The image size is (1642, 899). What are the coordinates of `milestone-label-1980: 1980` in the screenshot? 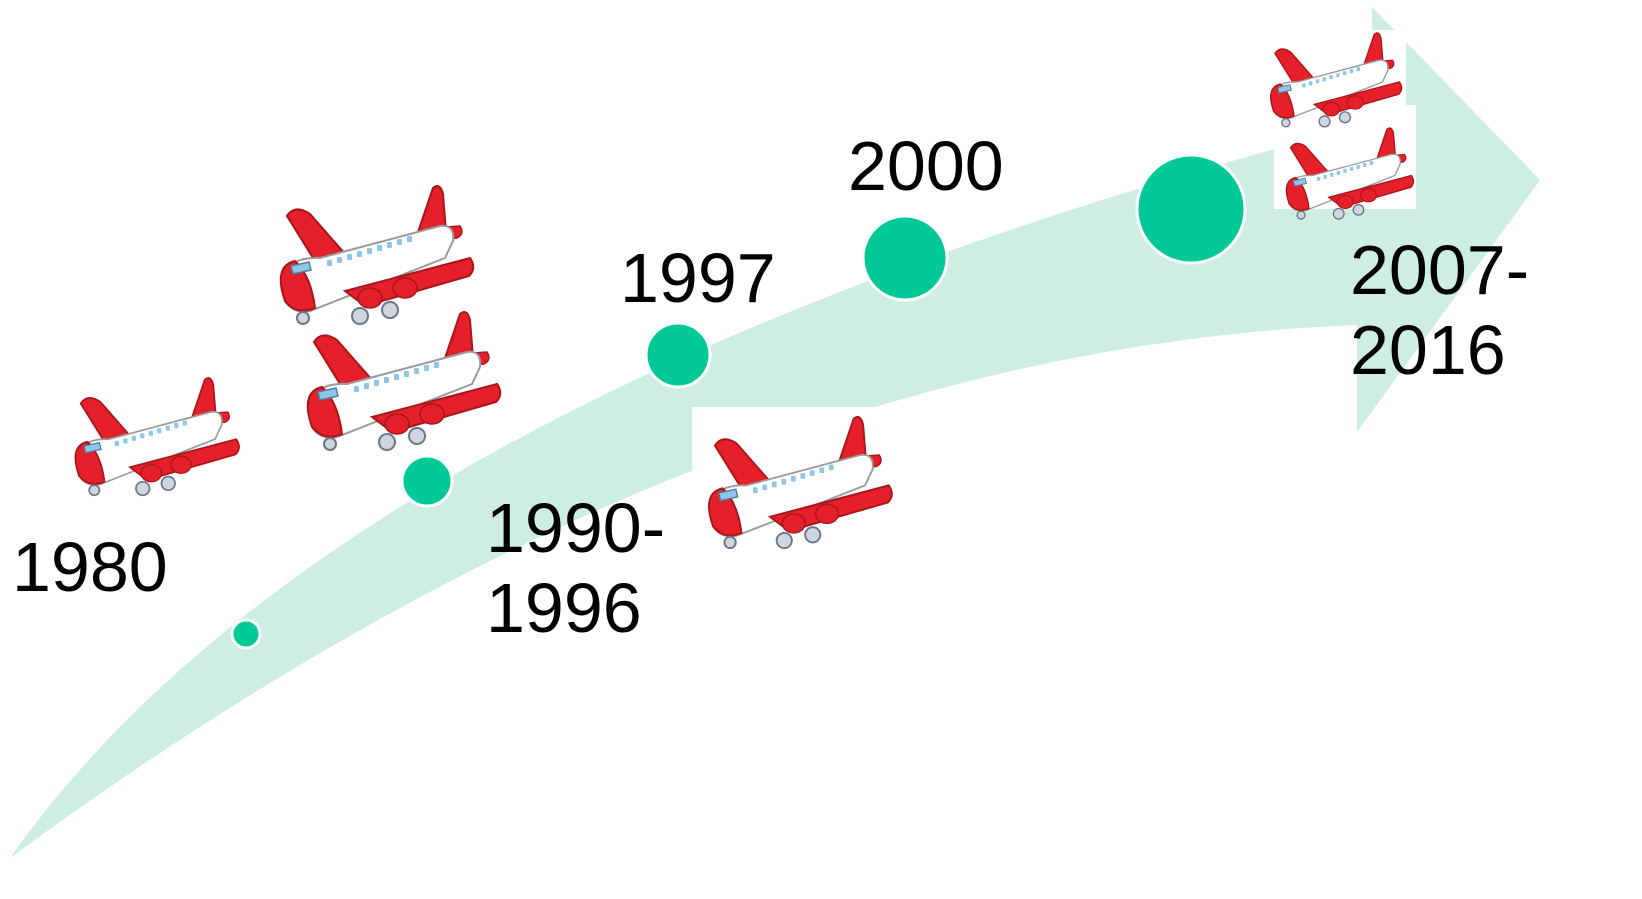 It's located at (90, 567).